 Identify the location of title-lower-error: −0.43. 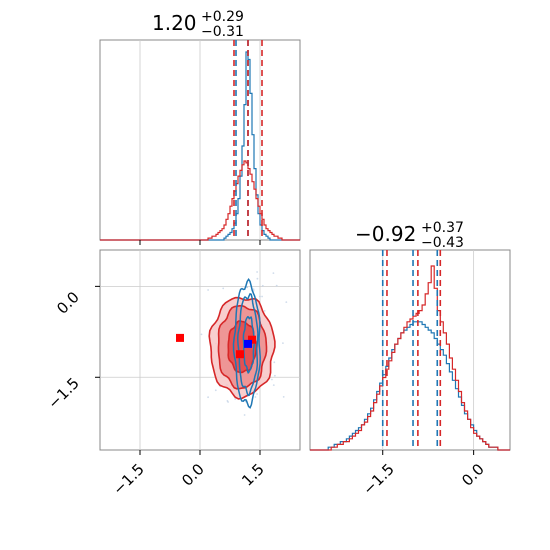
(442, 243).